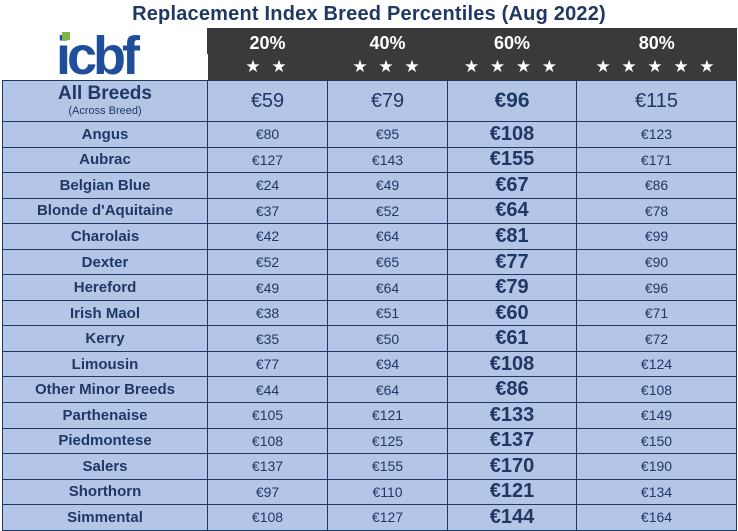  I want to click on value-cell: €81, so click(512, 236).